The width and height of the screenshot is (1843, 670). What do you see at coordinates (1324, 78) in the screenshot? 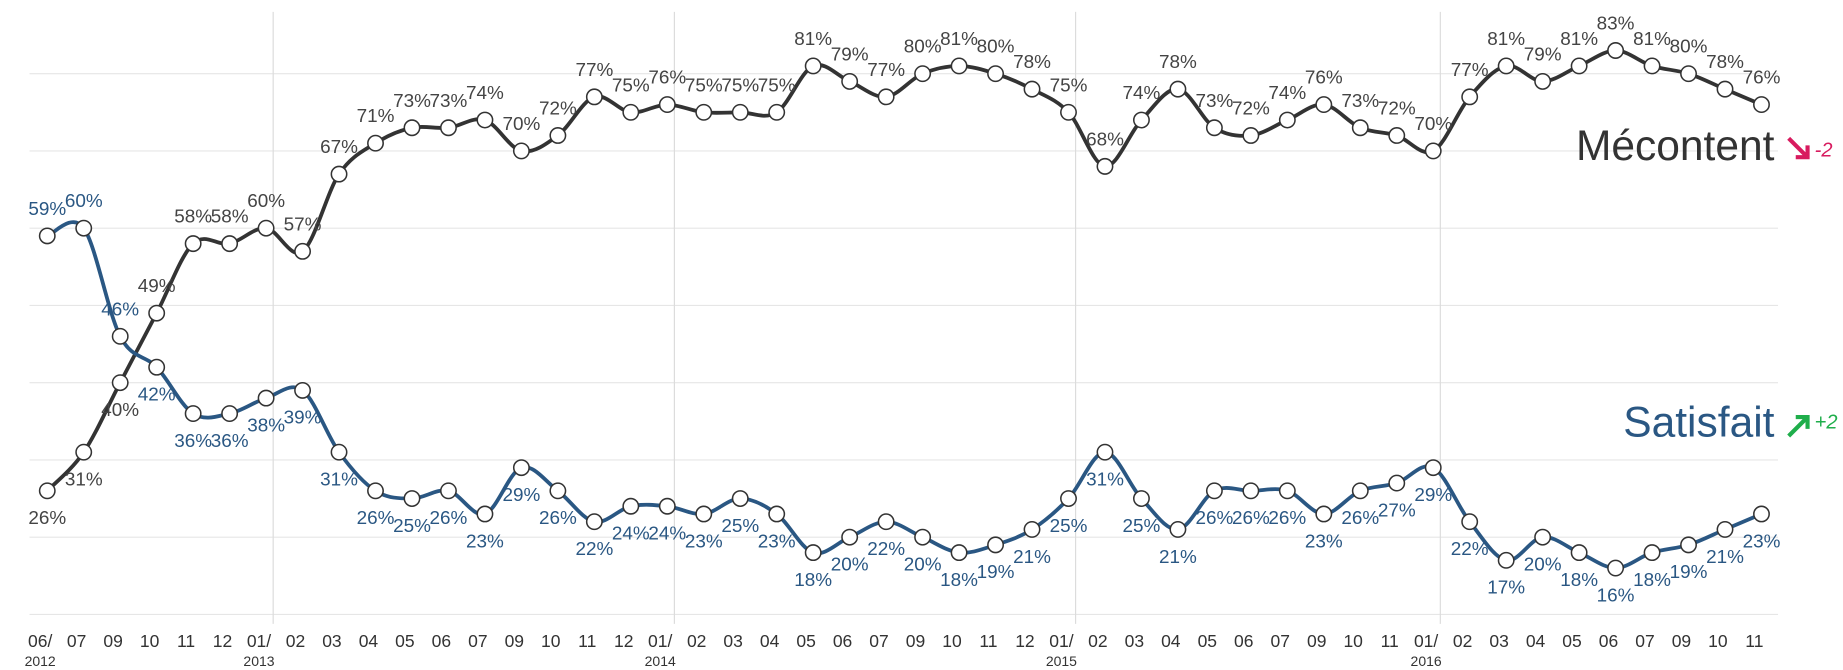
I see `value-label: 76%` at bounding box center [1324, 78].